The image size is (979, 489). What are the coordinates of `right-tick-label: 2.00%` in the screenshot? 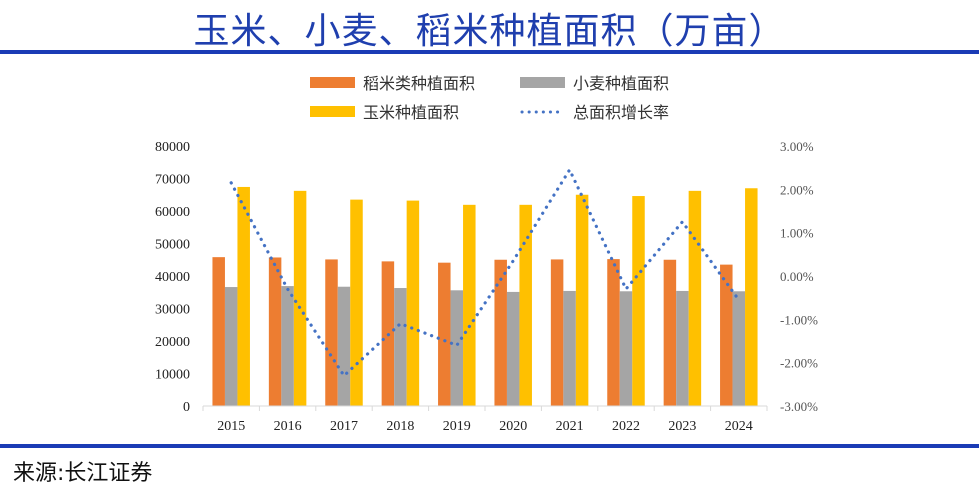 It's located at (797, 189).